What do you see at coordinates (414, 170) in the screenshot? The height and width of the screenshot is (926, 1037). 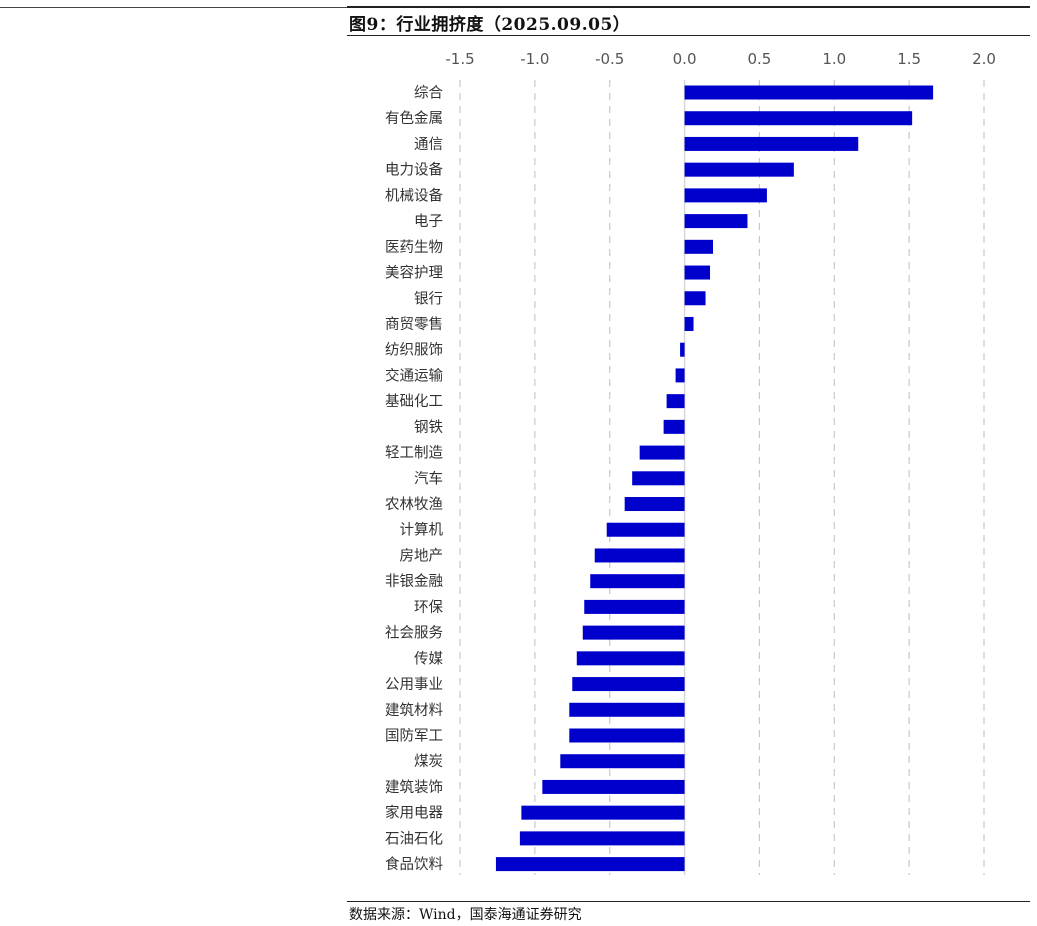 I see `category-label: 电力设备` at bounding box center [414, 170].